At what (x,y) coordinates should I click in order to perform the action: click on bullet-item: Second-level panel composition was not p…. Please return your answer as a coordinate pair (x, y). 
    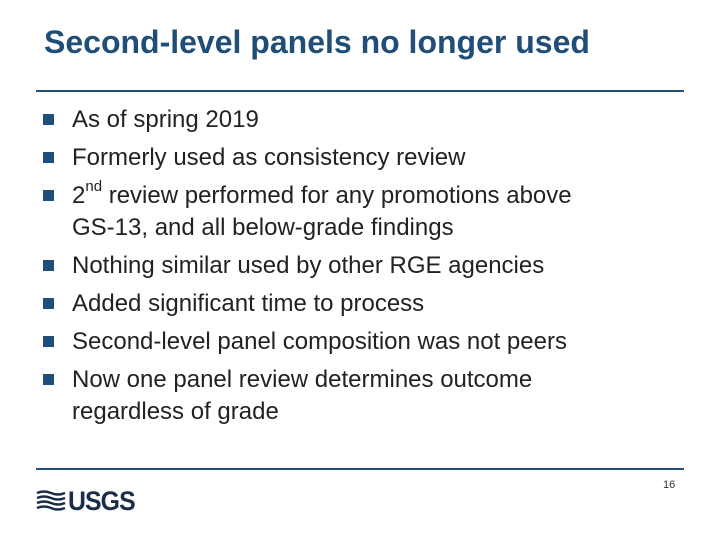
    Looking at the image, I should click on (360, 342).